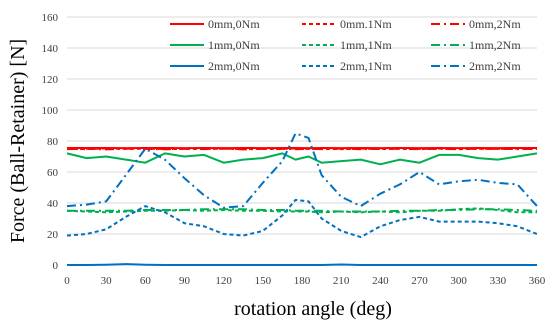 The image size is (548, 323). Describe the element at coordinates (234, 66) in the screenshot. I see `legend-label-7: 2mm,0Nm` at that location.